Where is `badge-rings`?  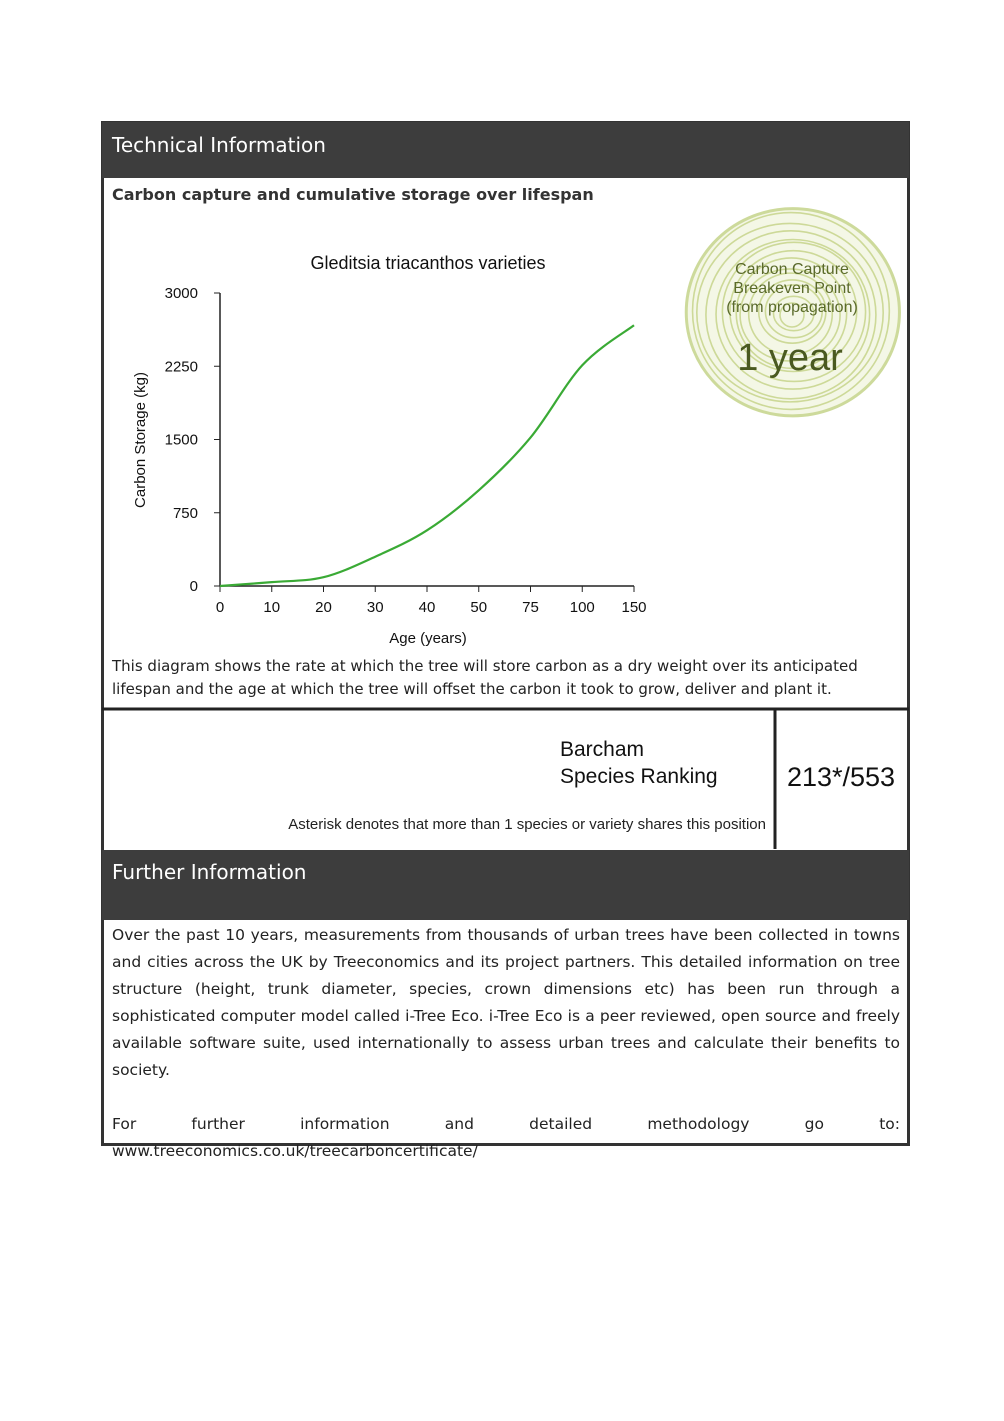 badge-rings is located at coordinates (792, 312).